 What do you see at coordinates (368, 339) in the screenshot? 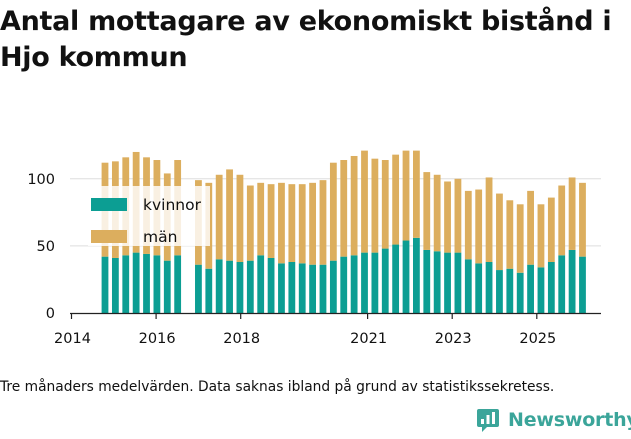
I see `x-tick-label-2021: 2021` at bounding box center [368, 339].